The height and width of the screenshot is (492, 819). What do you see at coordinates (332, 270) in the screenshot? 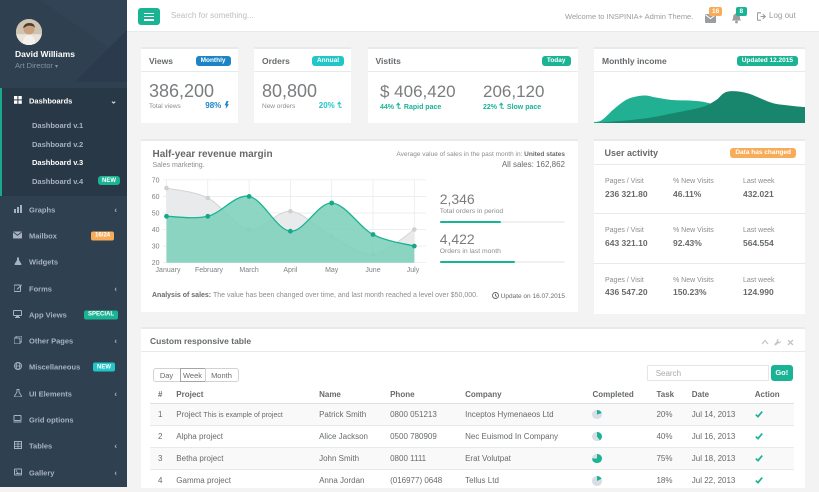
I see `svg-text: May` at bounding box center [332, 270].